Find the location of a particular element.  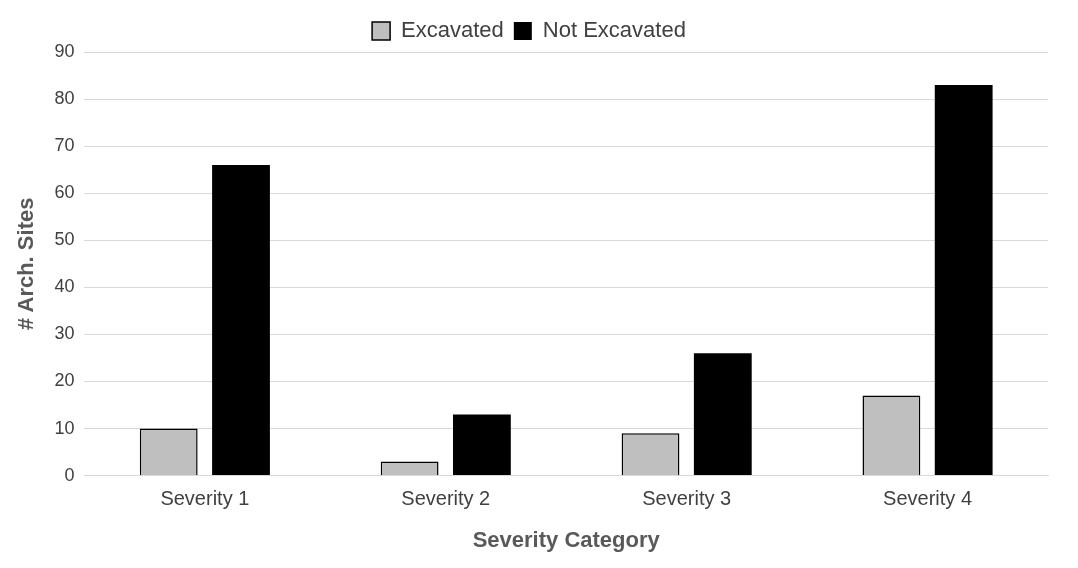

y-tick-label: 0 is located at coordinates (69, 474).